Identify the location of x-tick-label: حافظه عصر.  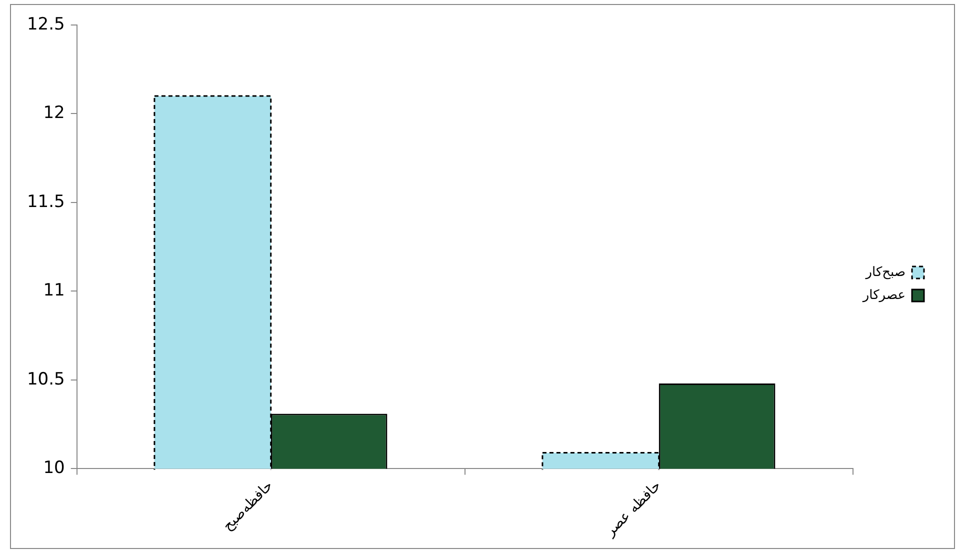
(633, 509).